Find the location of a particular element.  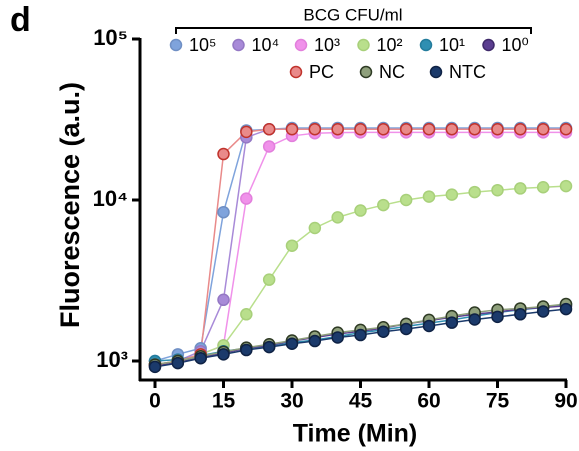

x-tick-label: 90 is located at coordinates (565, 401).